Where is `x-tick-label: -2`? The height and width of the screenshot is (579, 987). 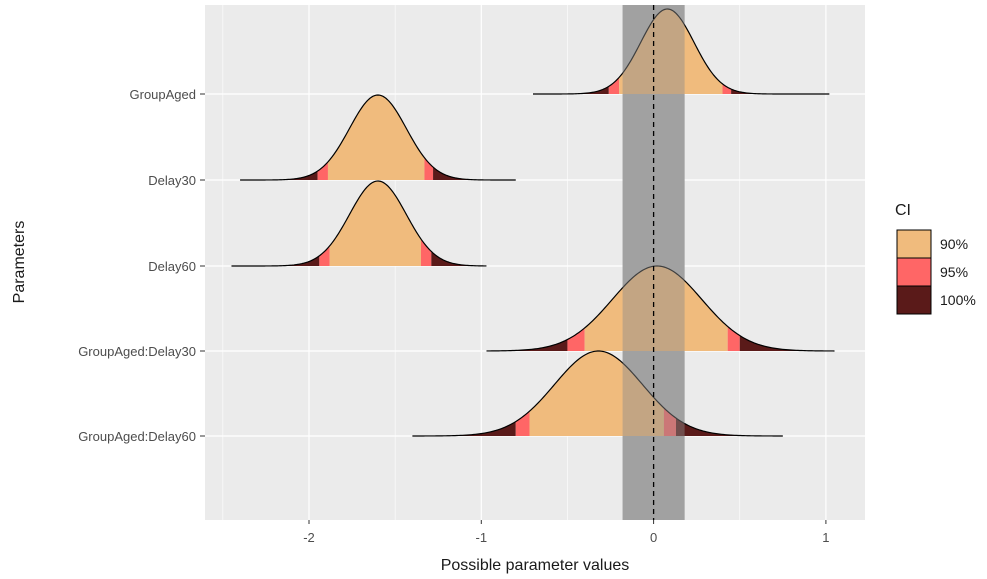 x-tick-label: -2 is located at coordinates (309, 537).